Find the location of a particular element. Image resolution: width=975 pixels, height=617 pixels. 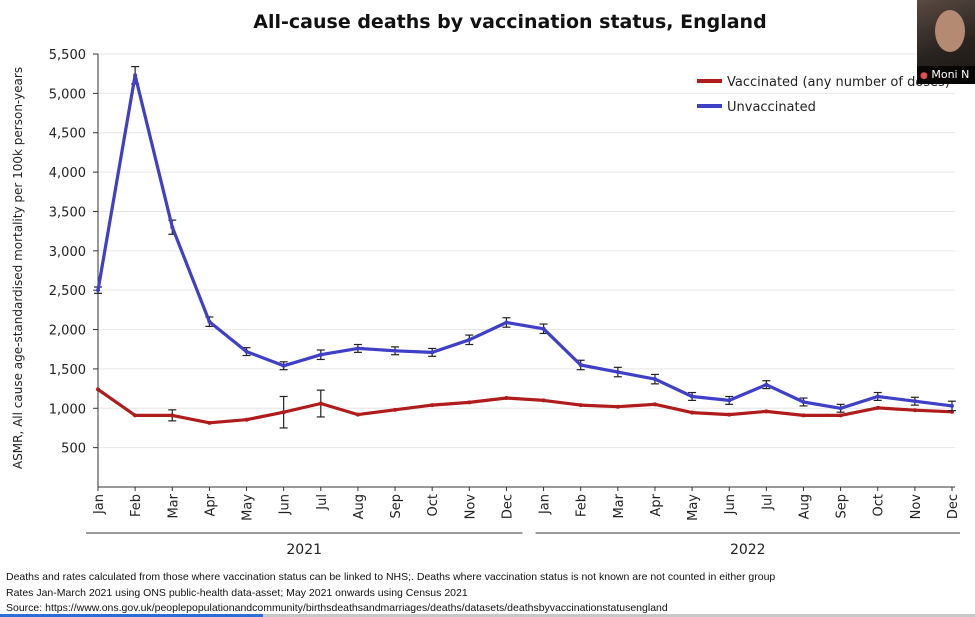

x-tick-label: Apr is located at coordinates (656, 504).